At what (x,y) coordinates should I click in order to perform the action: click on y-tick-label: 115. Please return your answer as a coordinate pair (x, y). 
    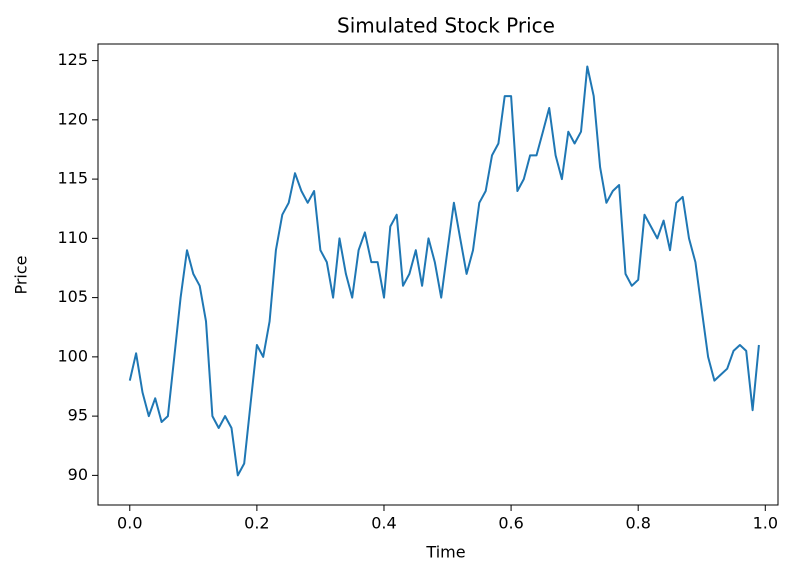
    Looking at the image, I should click on (72, 178).